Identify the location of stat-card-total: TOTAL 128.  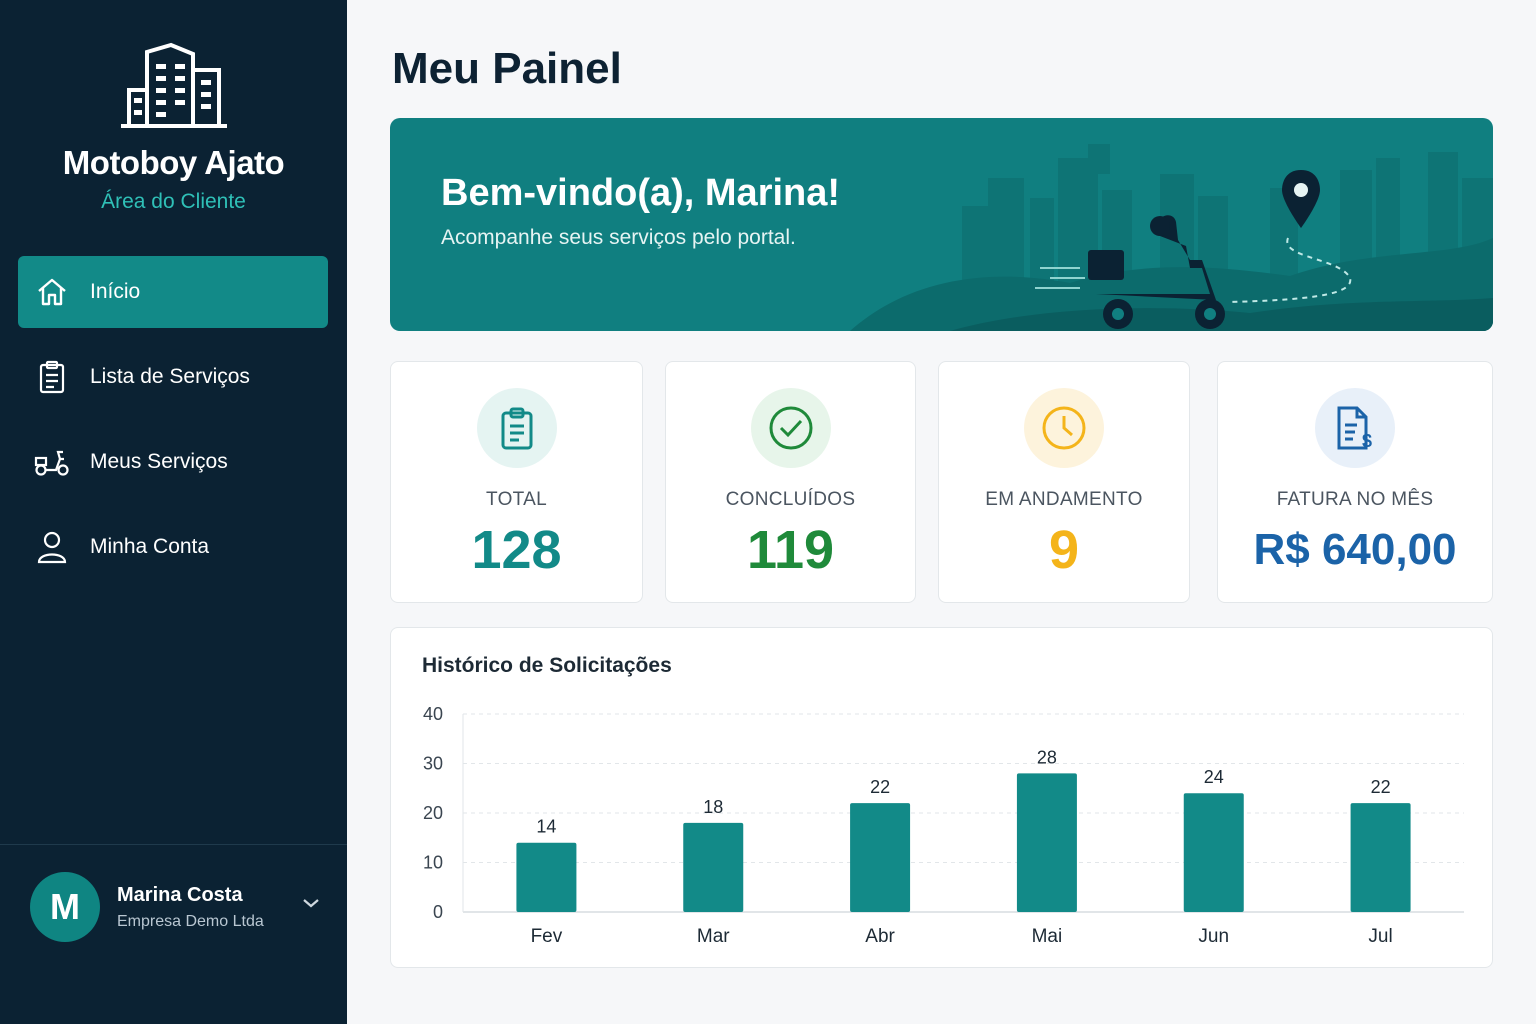
(516, 482).